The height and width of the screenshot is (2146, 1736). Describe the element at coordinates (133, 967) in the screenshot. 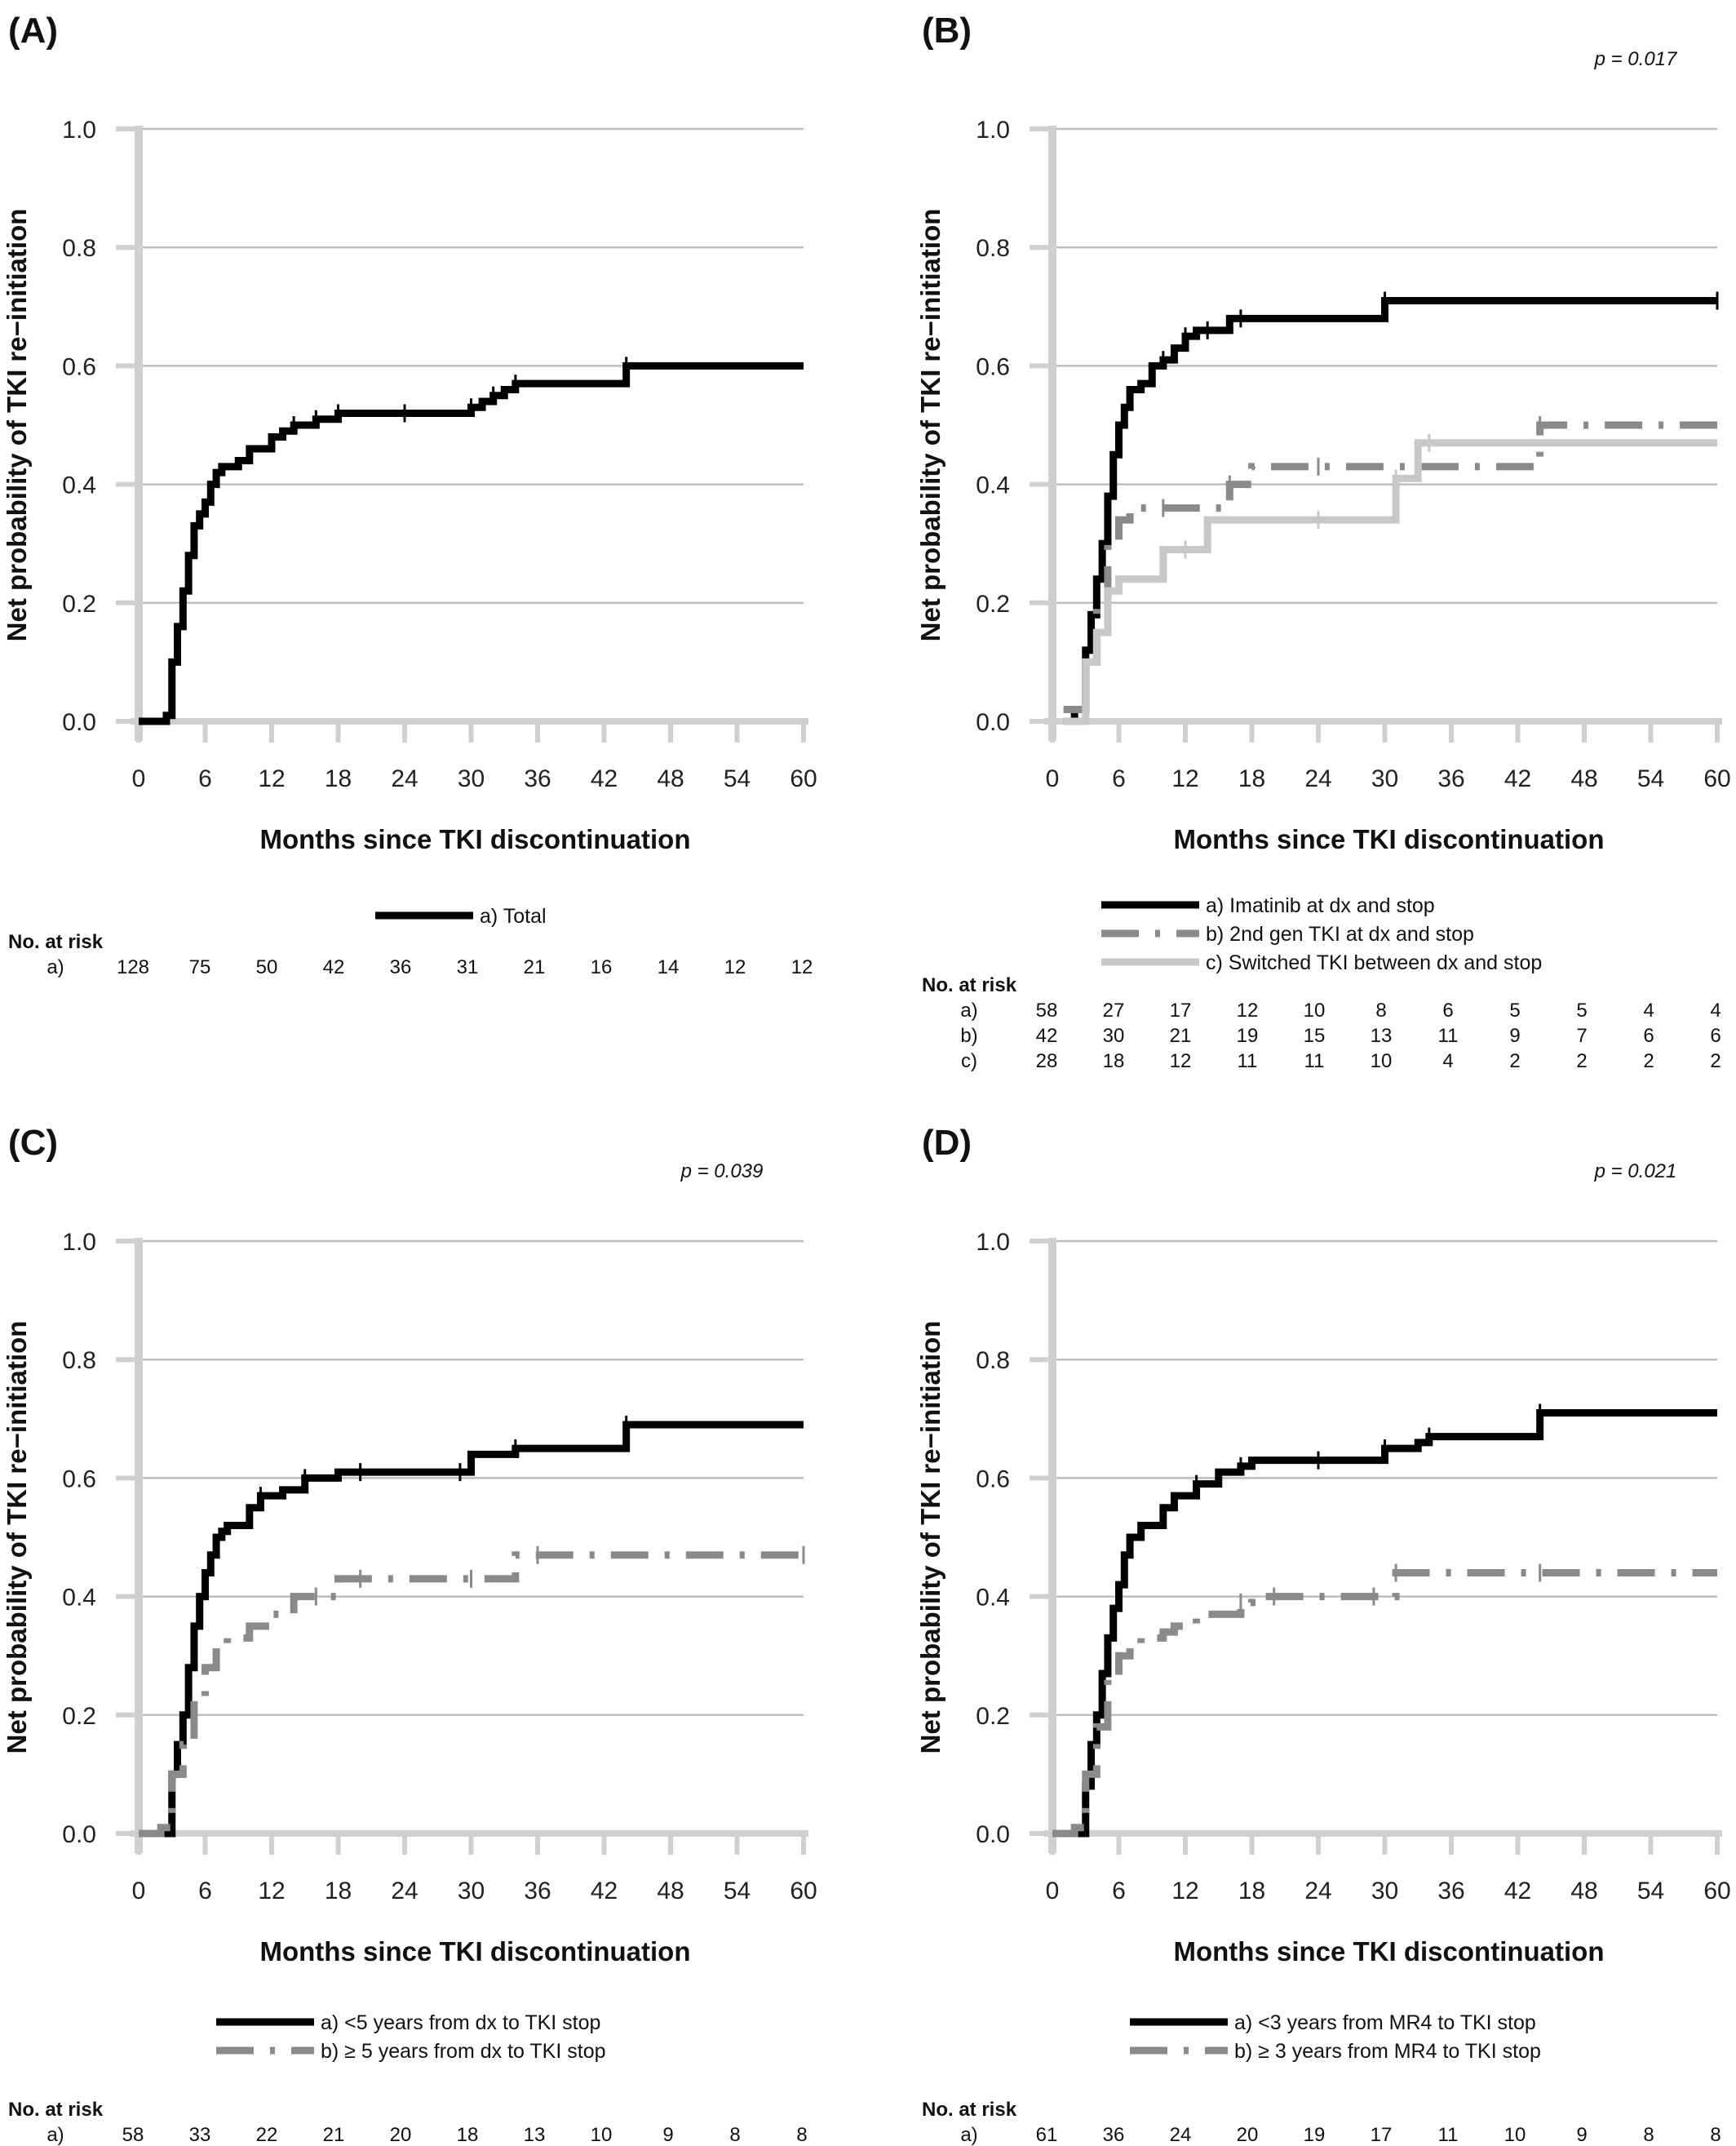

I see `risk-cell: 128` at that location.